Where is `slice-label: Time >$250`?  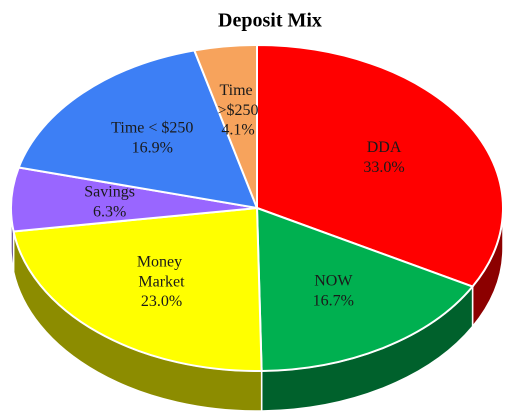 slice-label: Time >$250 is located at coordinates (238, 100).